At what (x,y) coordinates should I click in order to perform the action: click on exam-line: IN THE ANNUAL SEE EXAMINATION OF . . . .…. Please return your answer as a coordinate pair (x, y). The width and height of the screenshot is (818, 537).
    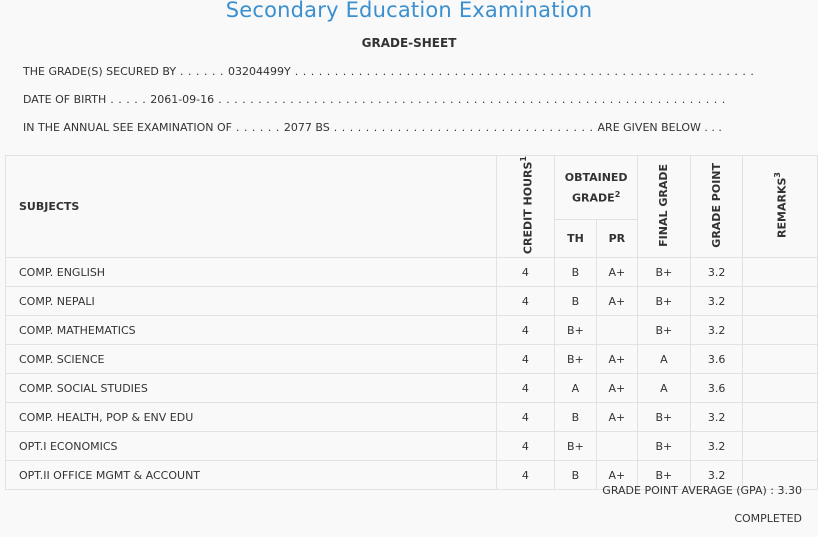
    Looking at the image, I should click on (372, 127).